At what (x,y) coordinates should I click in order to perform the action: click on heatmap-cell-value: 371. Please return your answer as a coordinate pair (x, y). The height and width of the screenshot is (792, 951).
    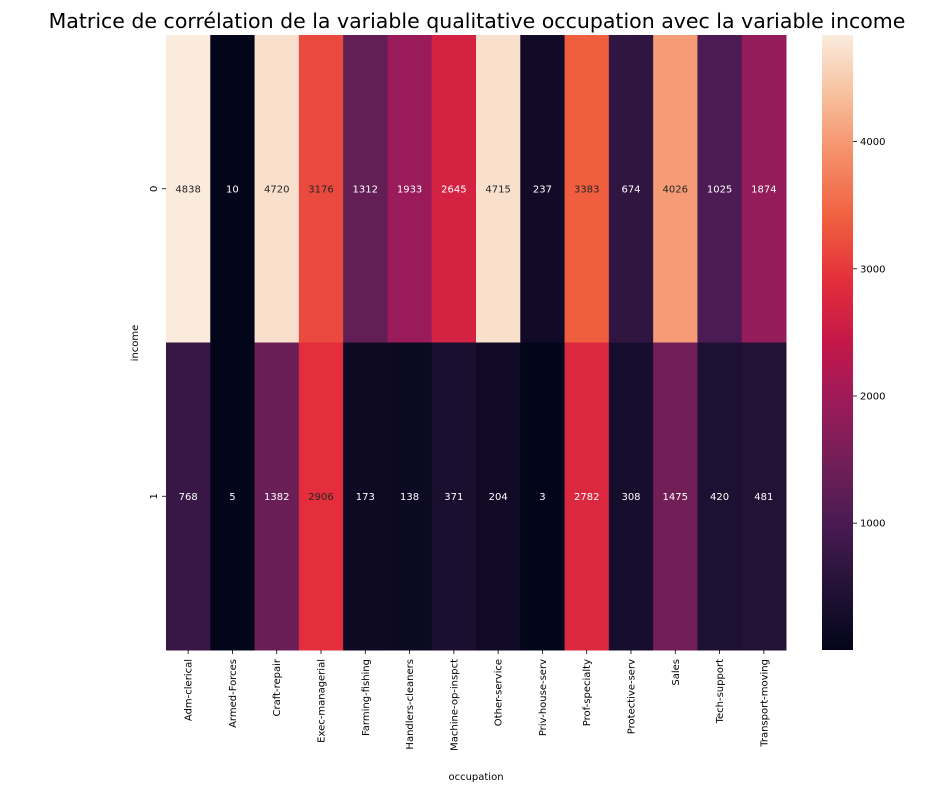
    Looking at the image, I should click on (453, 497).